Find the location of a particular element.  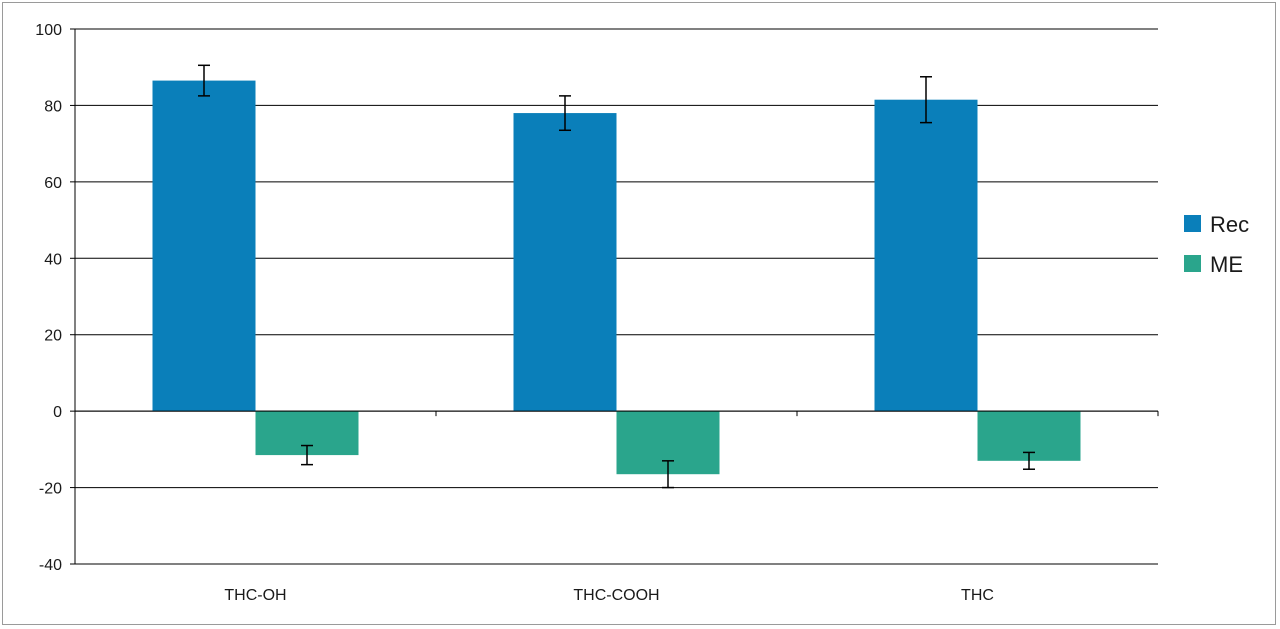

y-tick-label: 60 is located at coordinates (53, 183).